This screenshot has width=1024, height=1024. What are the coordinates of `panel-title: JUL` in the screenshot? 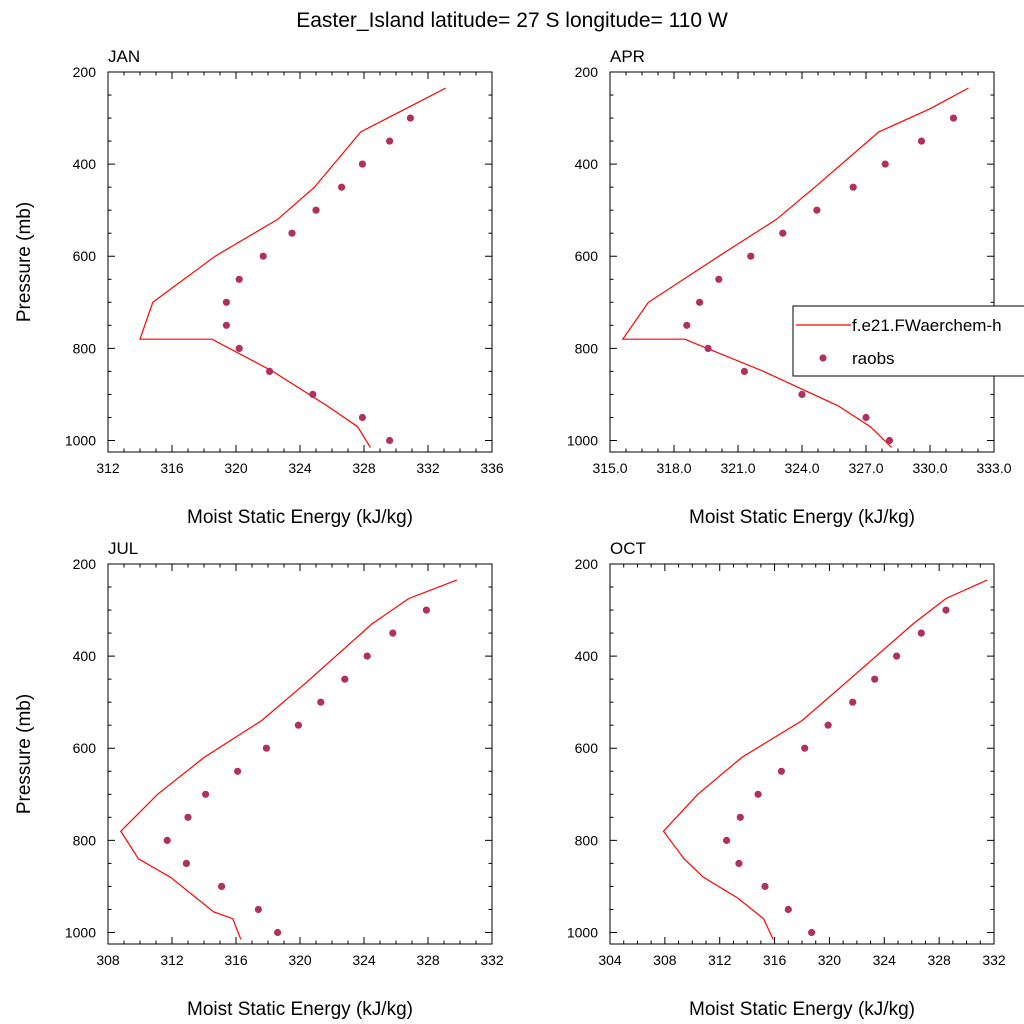 It's located at (123, 548).